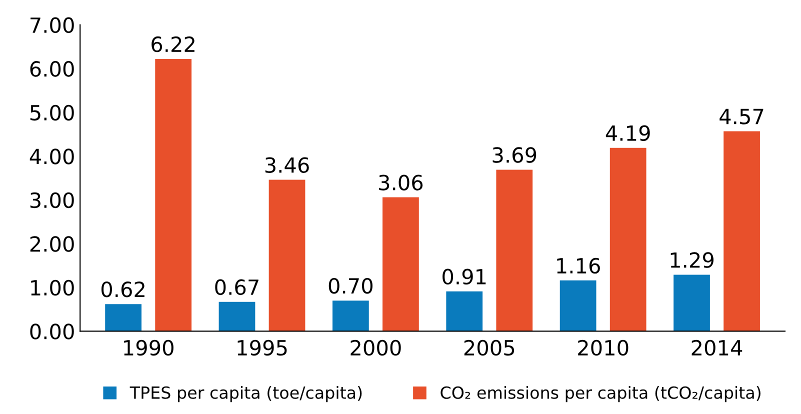 This screenshot has width=801, height=414. Describe the element at coordinates (350, 286) in the screenshot. I see `data-label: 0.70` at that location.